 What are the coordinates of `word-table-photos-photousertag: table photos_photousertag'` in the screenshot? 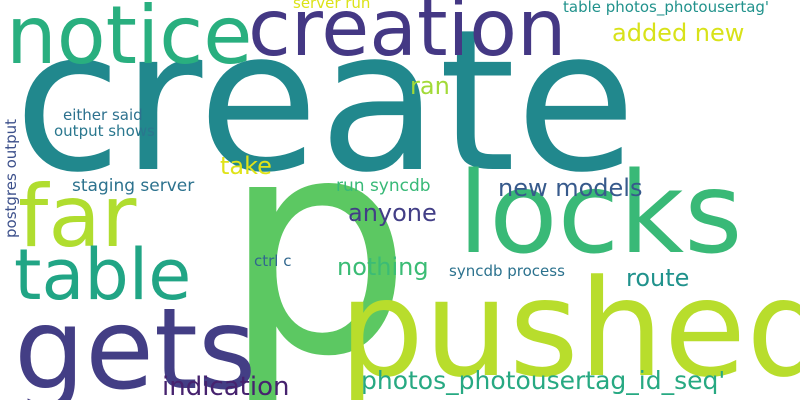 It's located at (666, 8).